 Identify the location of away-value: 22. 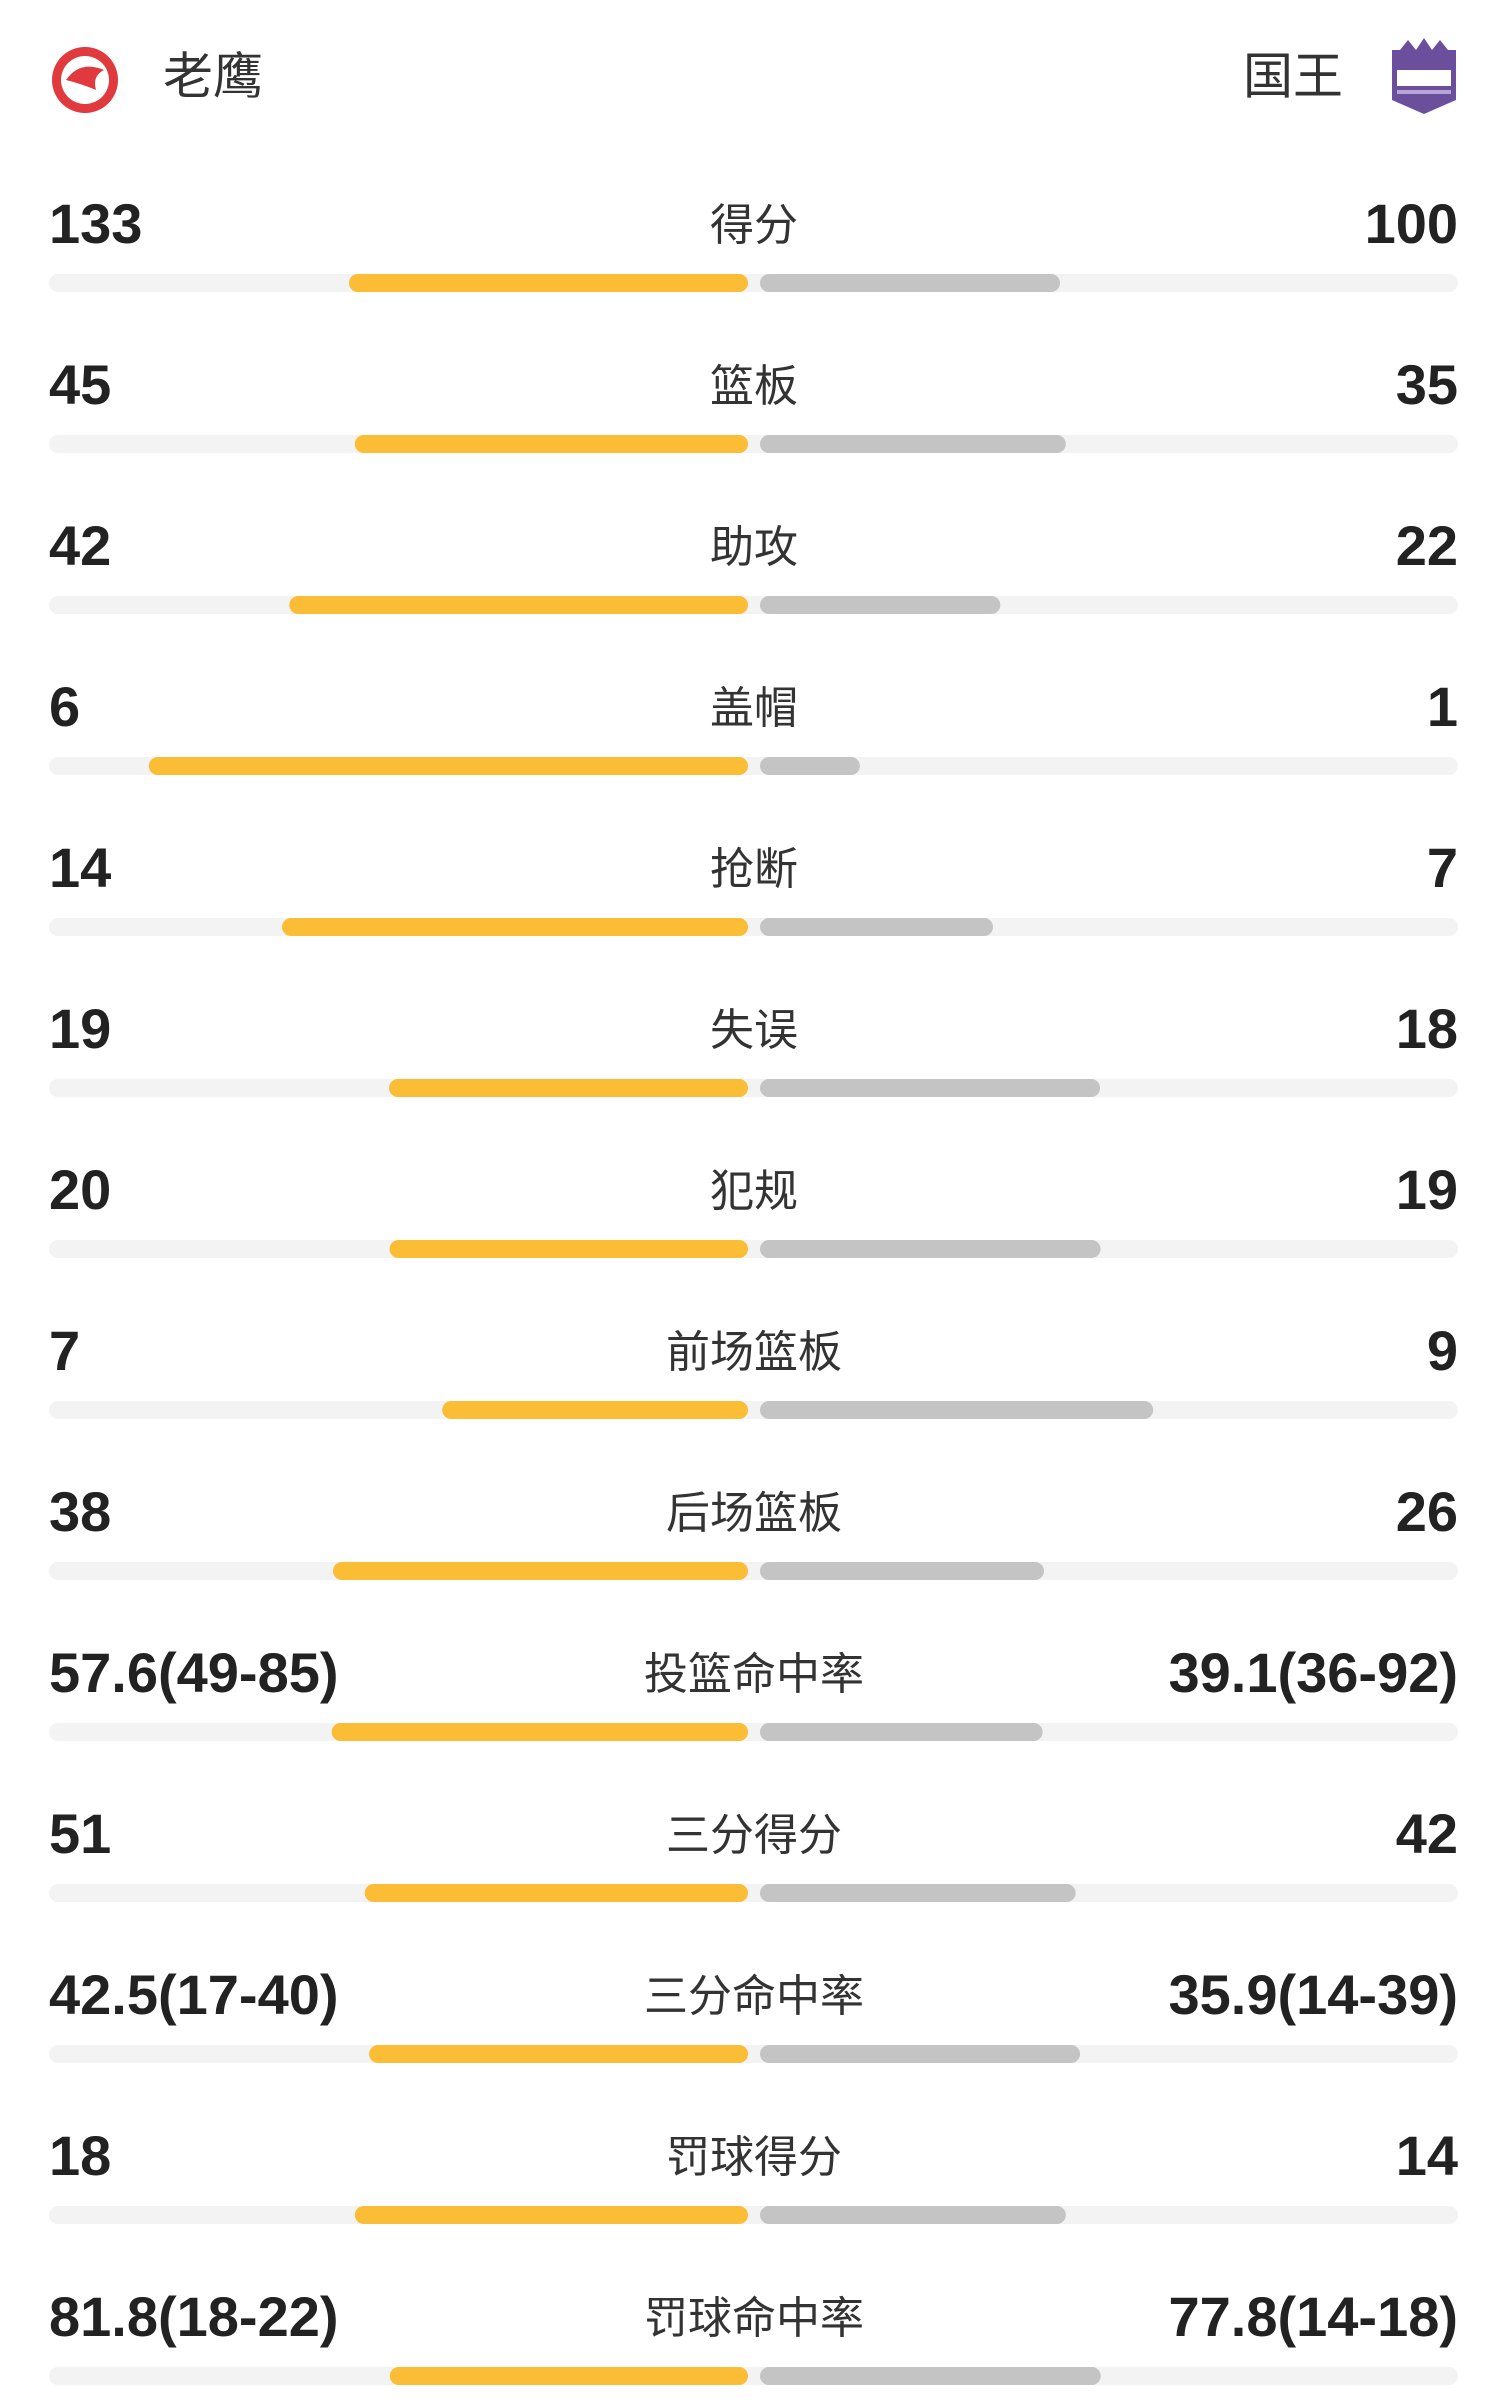
(1427, 545).